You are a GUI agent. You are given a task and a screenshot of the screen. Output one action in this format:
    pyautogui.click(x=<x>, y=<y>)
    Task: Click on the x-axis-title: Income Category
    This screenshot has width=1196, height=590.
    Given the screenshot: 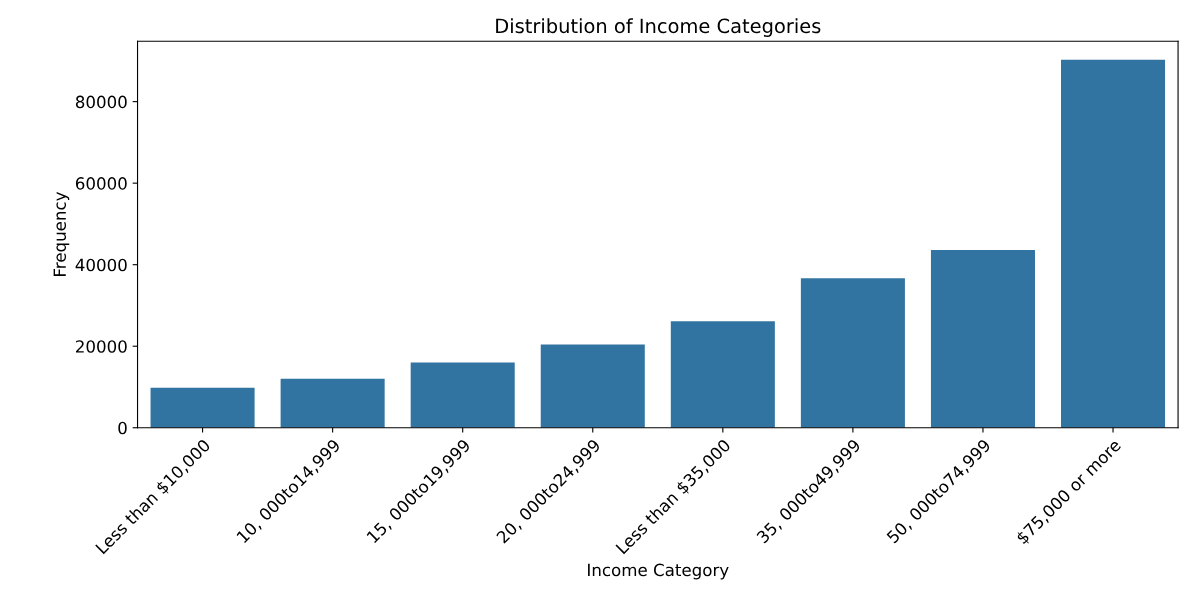 What is the action you would take?
    pyautogui.click(x=658, y=571)
    